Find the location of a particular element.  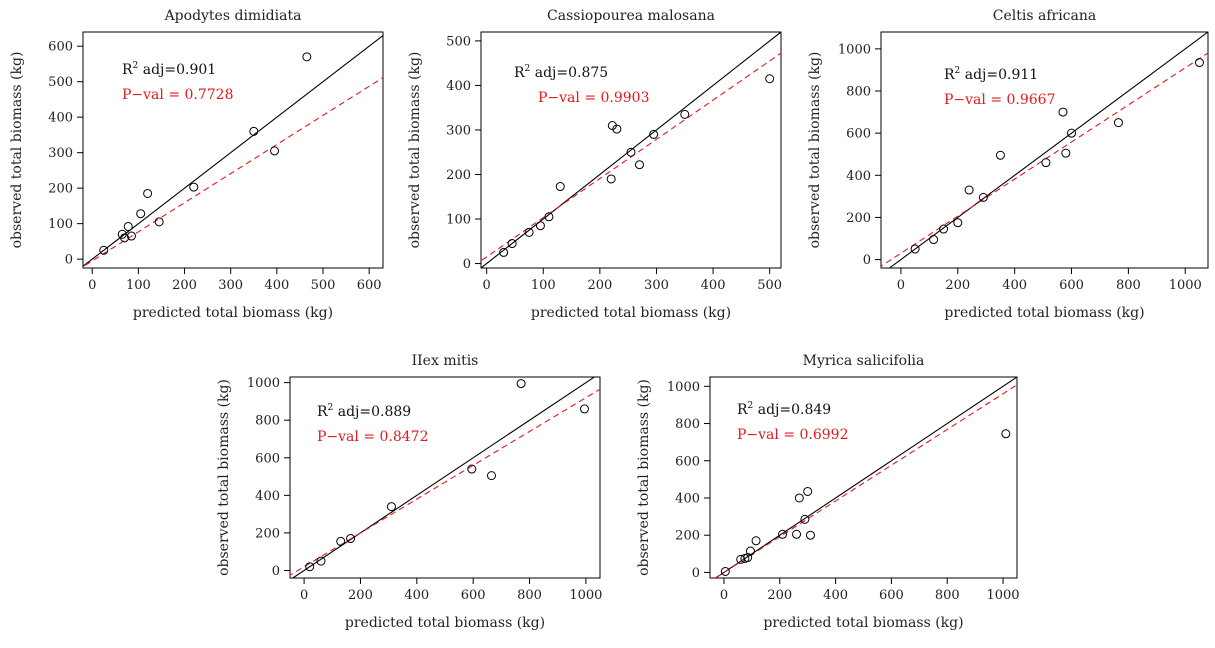

y-tick-label: 800 is located at coordinates (858, 92).